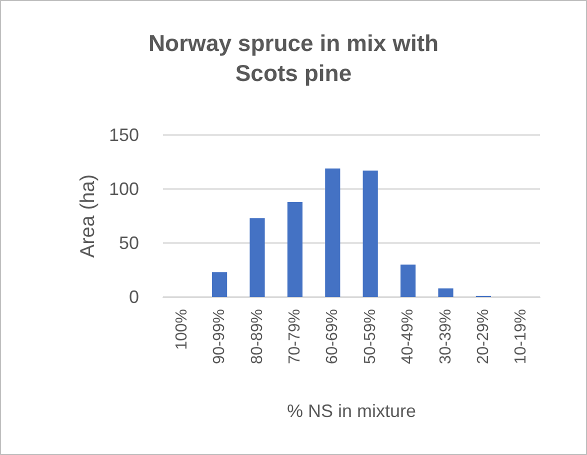 Image resolution: width=587 pixels, height=455 pixels. Describe the element at coordinates (370, 336) in the screenshot. I see `x-tick-label: 50-59%` at that location.